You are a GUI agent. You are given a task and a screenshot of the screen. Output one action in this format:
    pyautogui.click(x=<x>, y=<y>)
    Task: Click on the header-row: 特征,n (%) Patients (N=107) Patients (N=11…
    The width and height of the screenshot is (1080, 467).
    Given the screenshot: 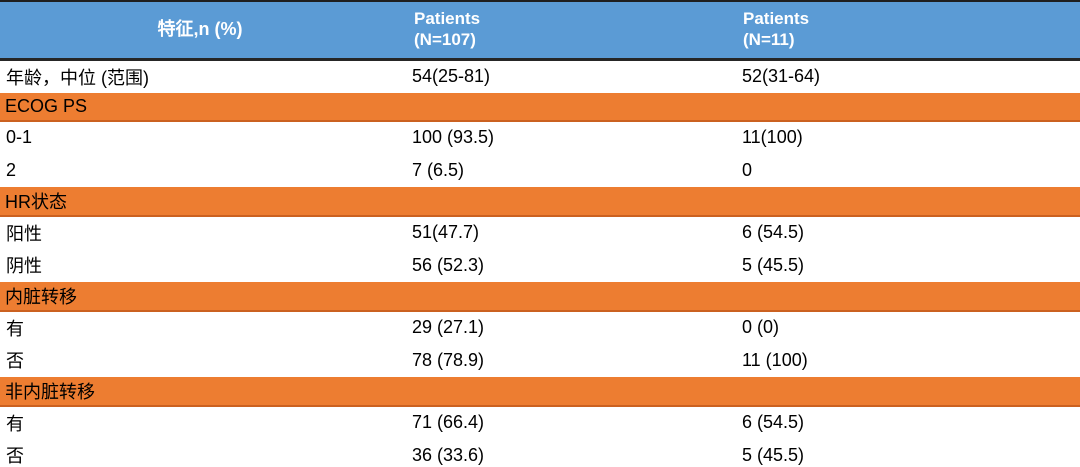 What is the action you would take?
    pyautogui.click(x=540, y=31)
    